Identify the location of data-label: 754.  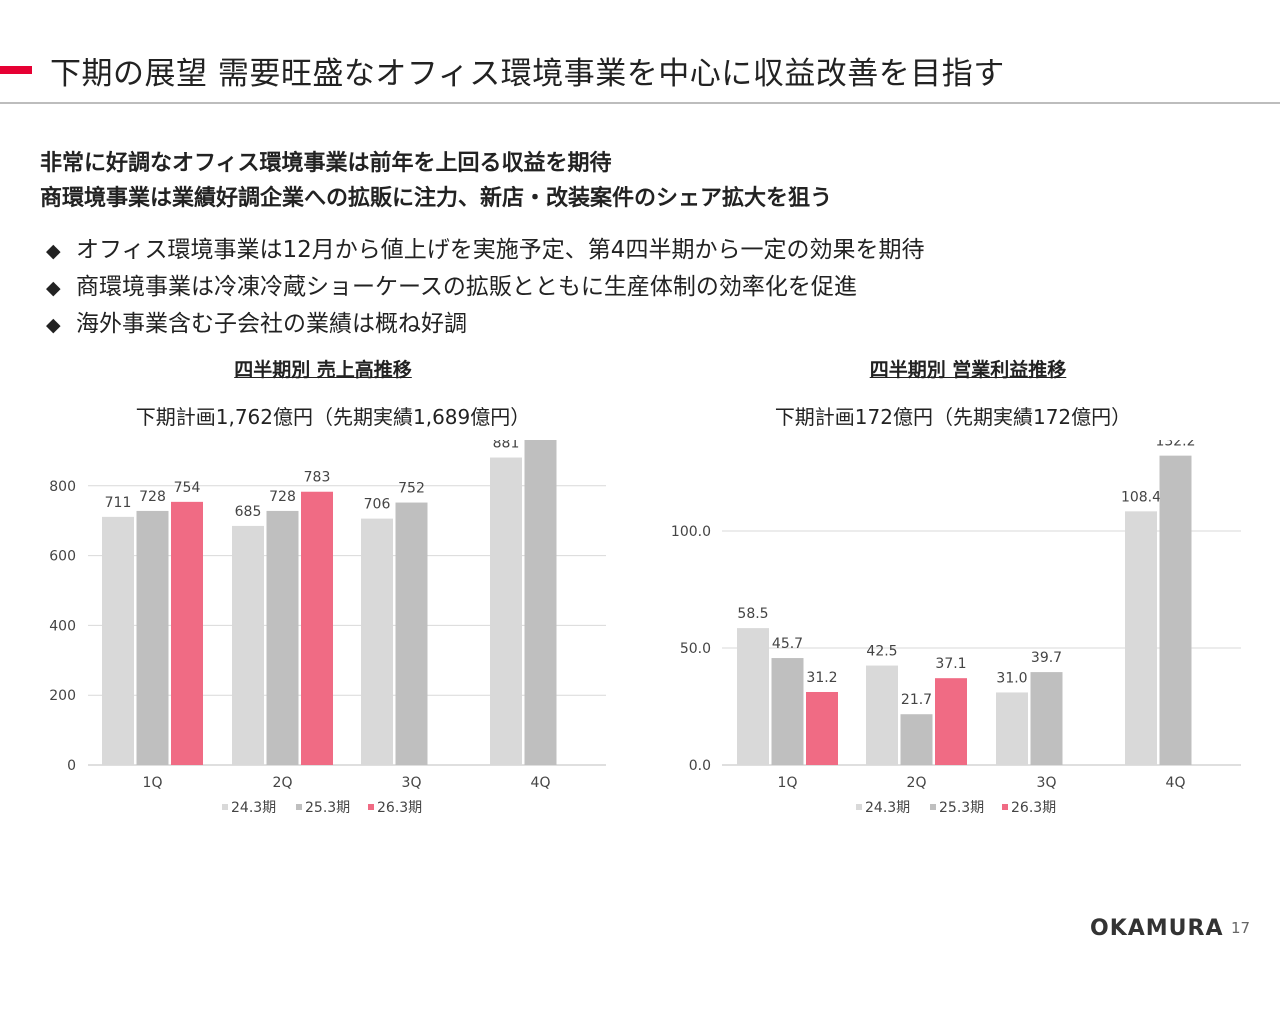
(187, 488).